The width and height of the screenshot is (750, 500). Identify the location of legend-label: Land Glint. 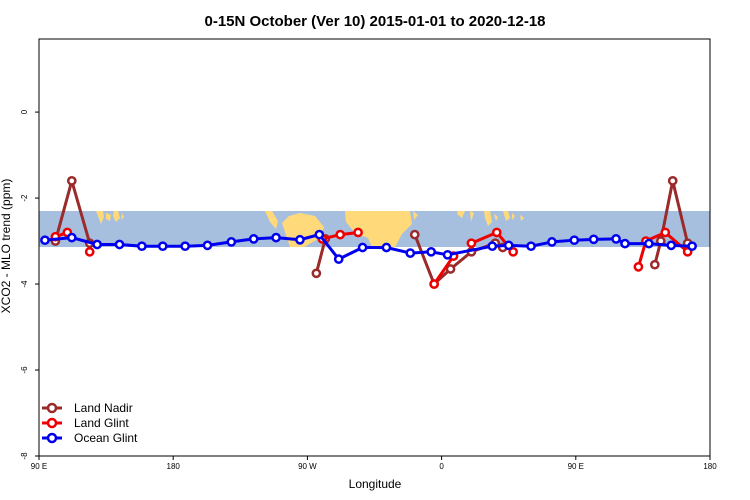
(101, 423).